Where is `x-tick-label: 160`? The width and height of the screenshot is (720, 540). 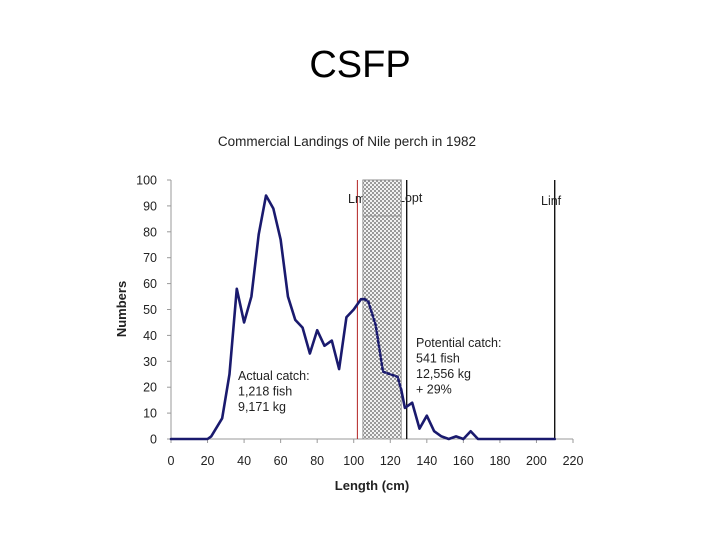
x-tick-label: 160 is located at coordinates (463, 461).